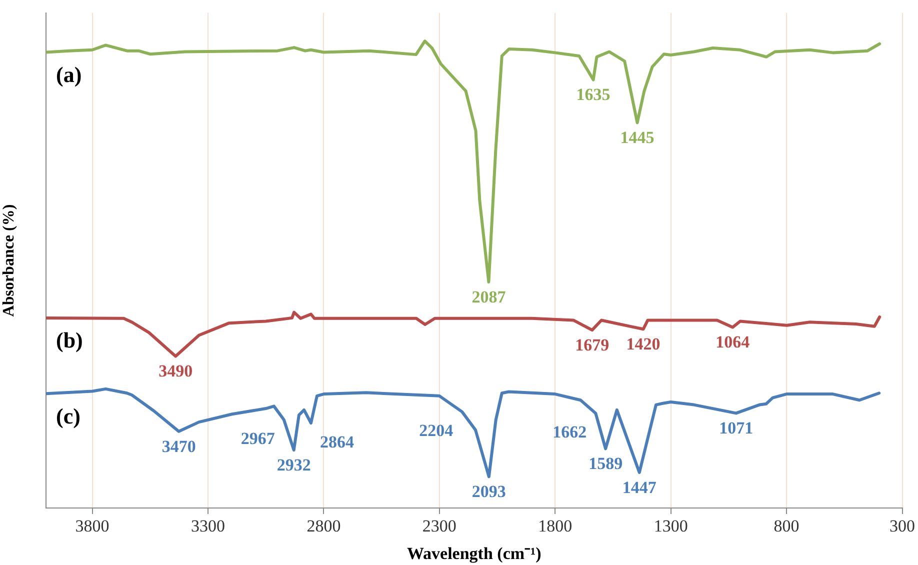 The height and width of the screenshot is (565, 918). I want to click on x-axis-title: Wavelength (cm⁻¹), so click(474, 554).